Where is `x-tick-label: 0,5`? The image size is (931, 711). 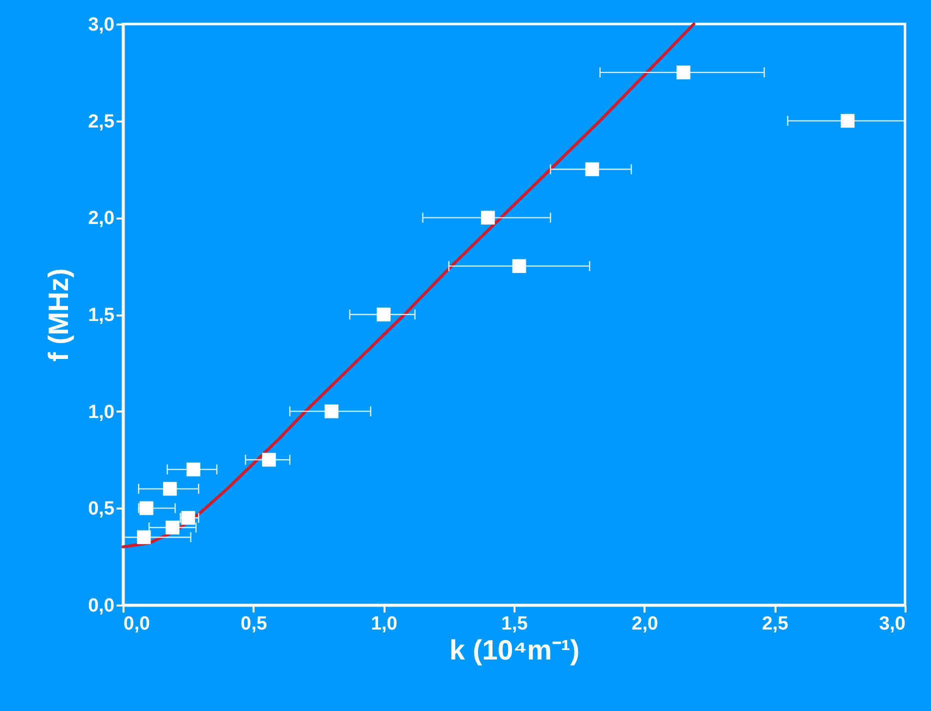
x-tick-label: 0,5 is located at coordinates (254, 624).